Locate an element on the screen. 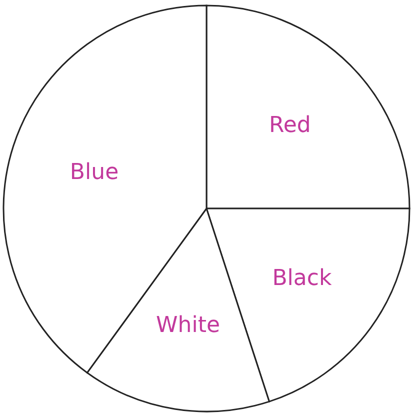 This screenshot has width=413, height=417. slice-label: Red is located at coordinates (290, 125).